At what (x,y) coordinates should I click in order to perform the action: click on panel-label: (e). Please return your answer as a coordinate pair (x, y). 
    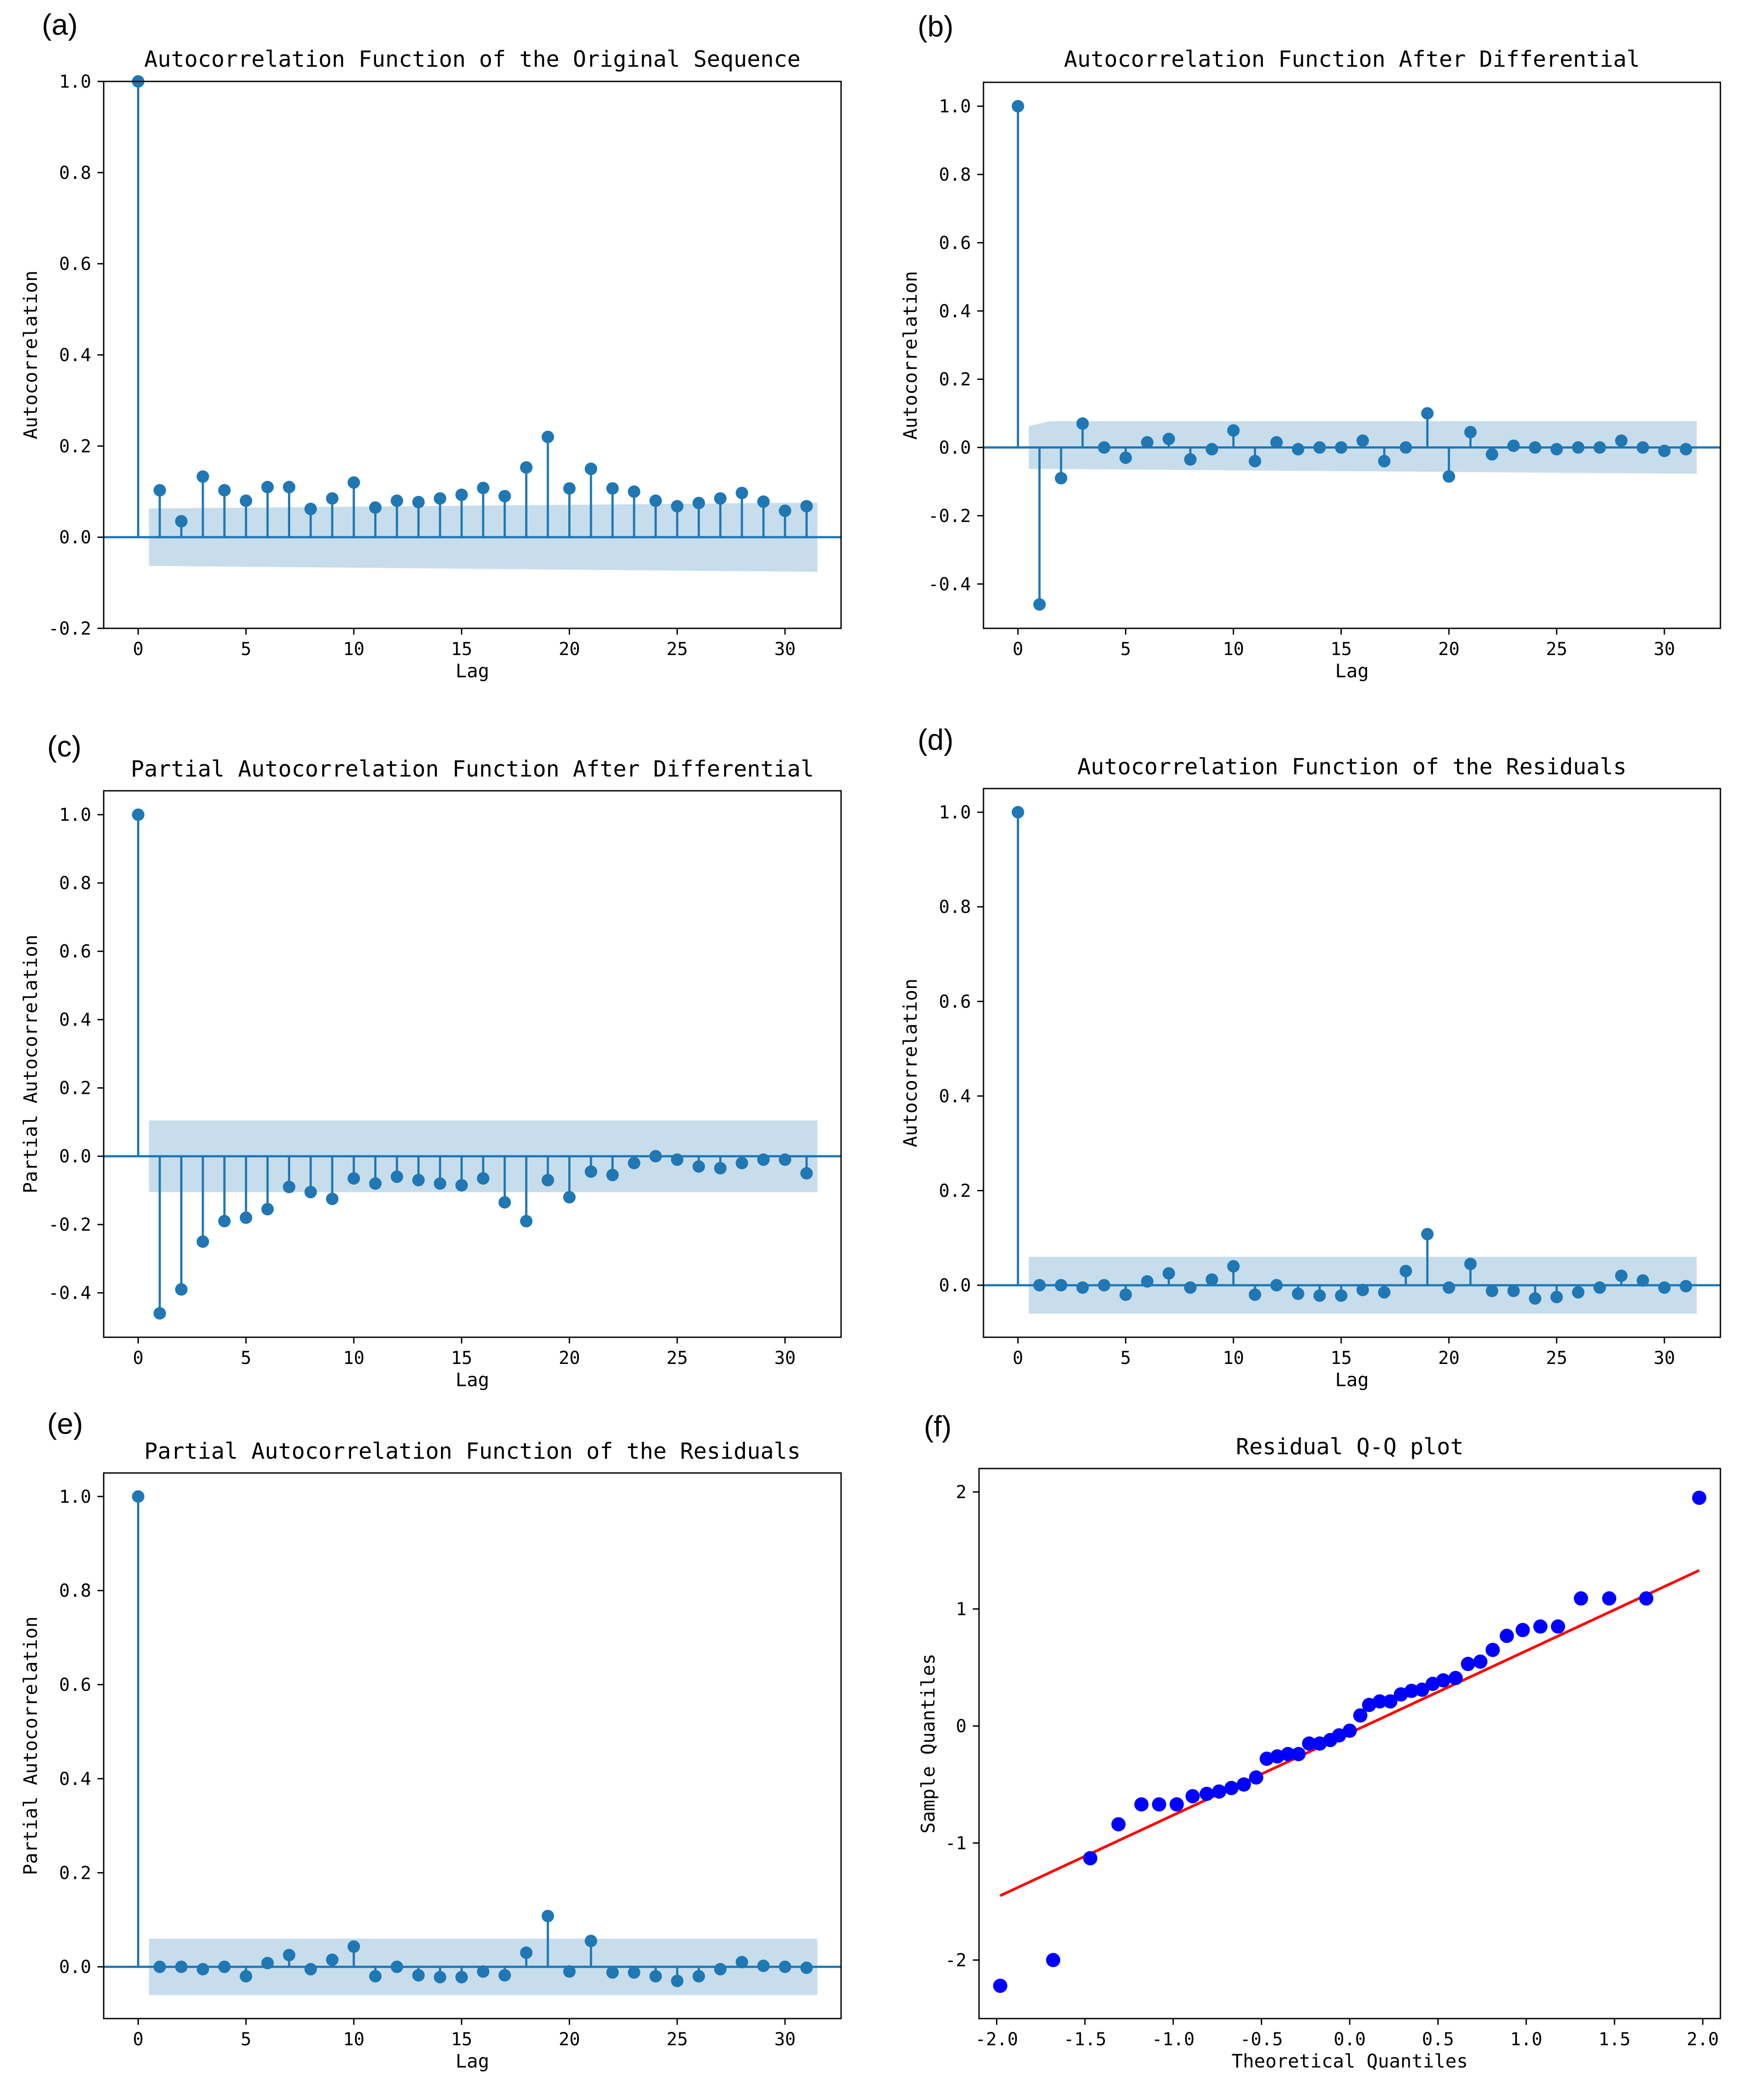
    Looking at the image, I should click on (65, 1424).